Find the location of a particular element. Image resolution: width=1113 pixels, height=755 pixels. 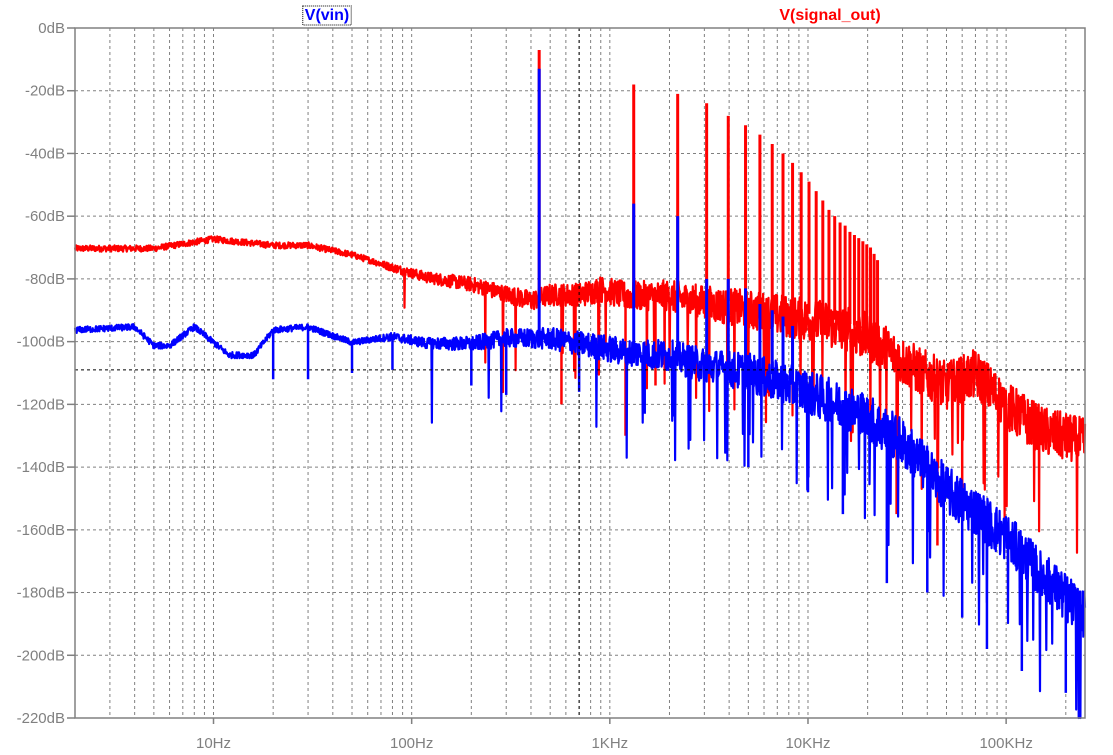

legend-selection-box is located at coordinates (327, 15).